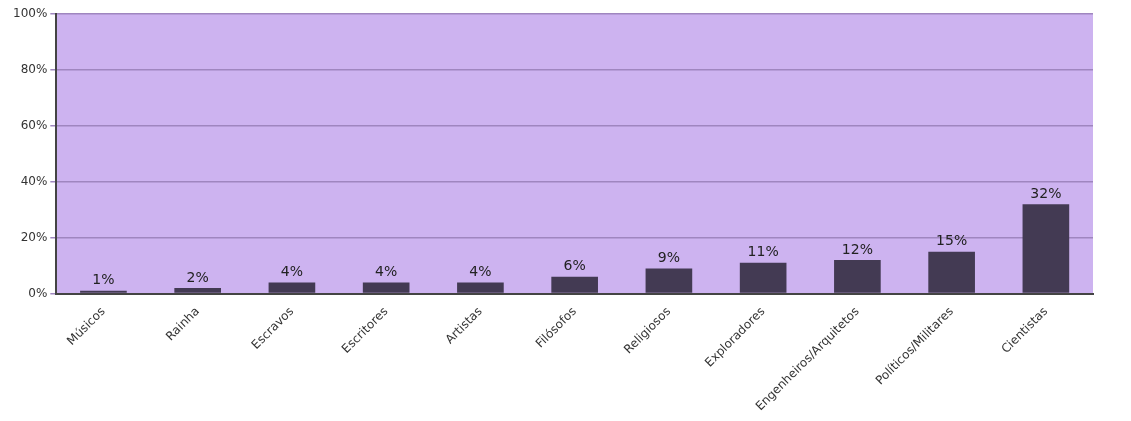 The width and height of the screenshot is (1131, 421). I want to click on data-label: 32%, so click(1046, 192).